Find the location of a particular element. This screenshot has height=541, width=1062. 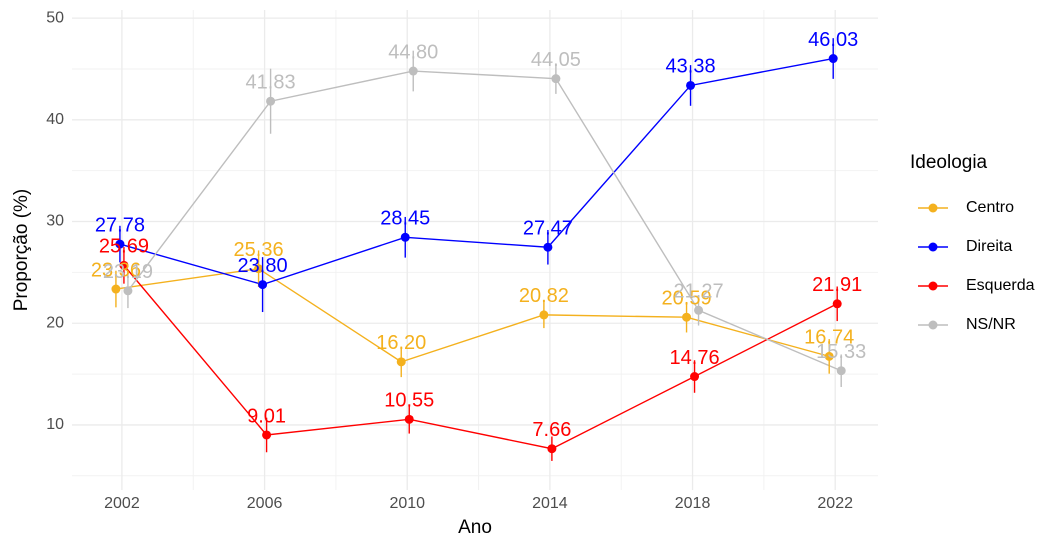

data-label: 27.78 is located at coordinates (120, 225).